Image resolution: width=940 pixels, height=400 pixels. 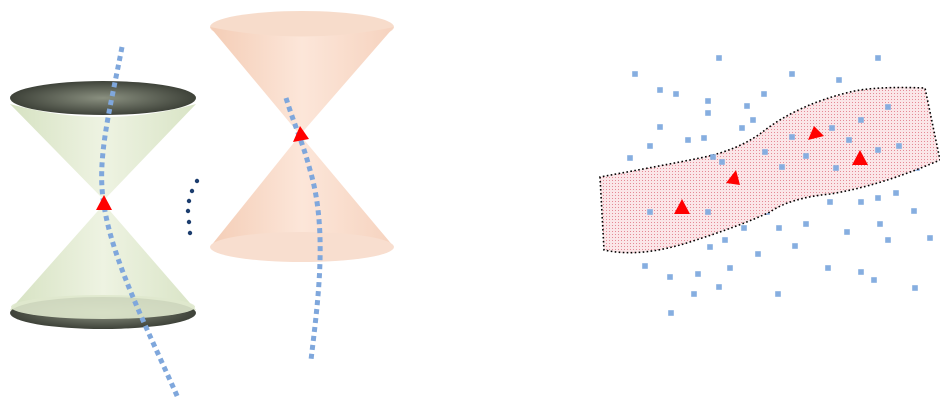 I want to click on light-cone-left, so click(x=103, y=205).